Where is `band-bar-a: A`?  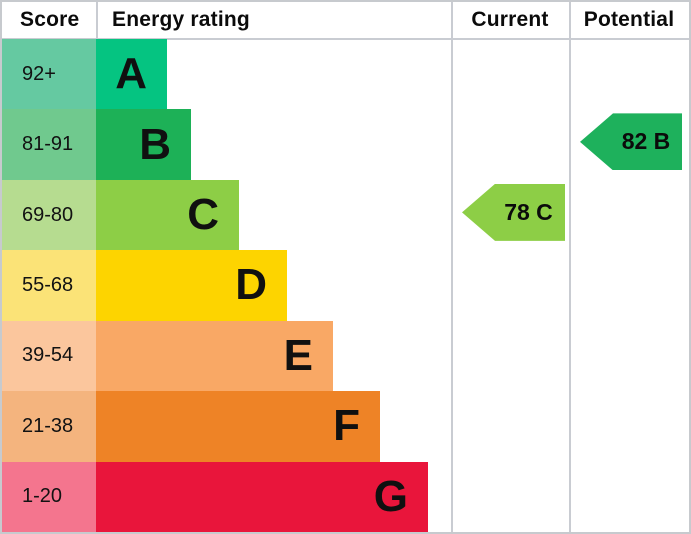
band-bar-a: A is located at coordinates (131, 74).